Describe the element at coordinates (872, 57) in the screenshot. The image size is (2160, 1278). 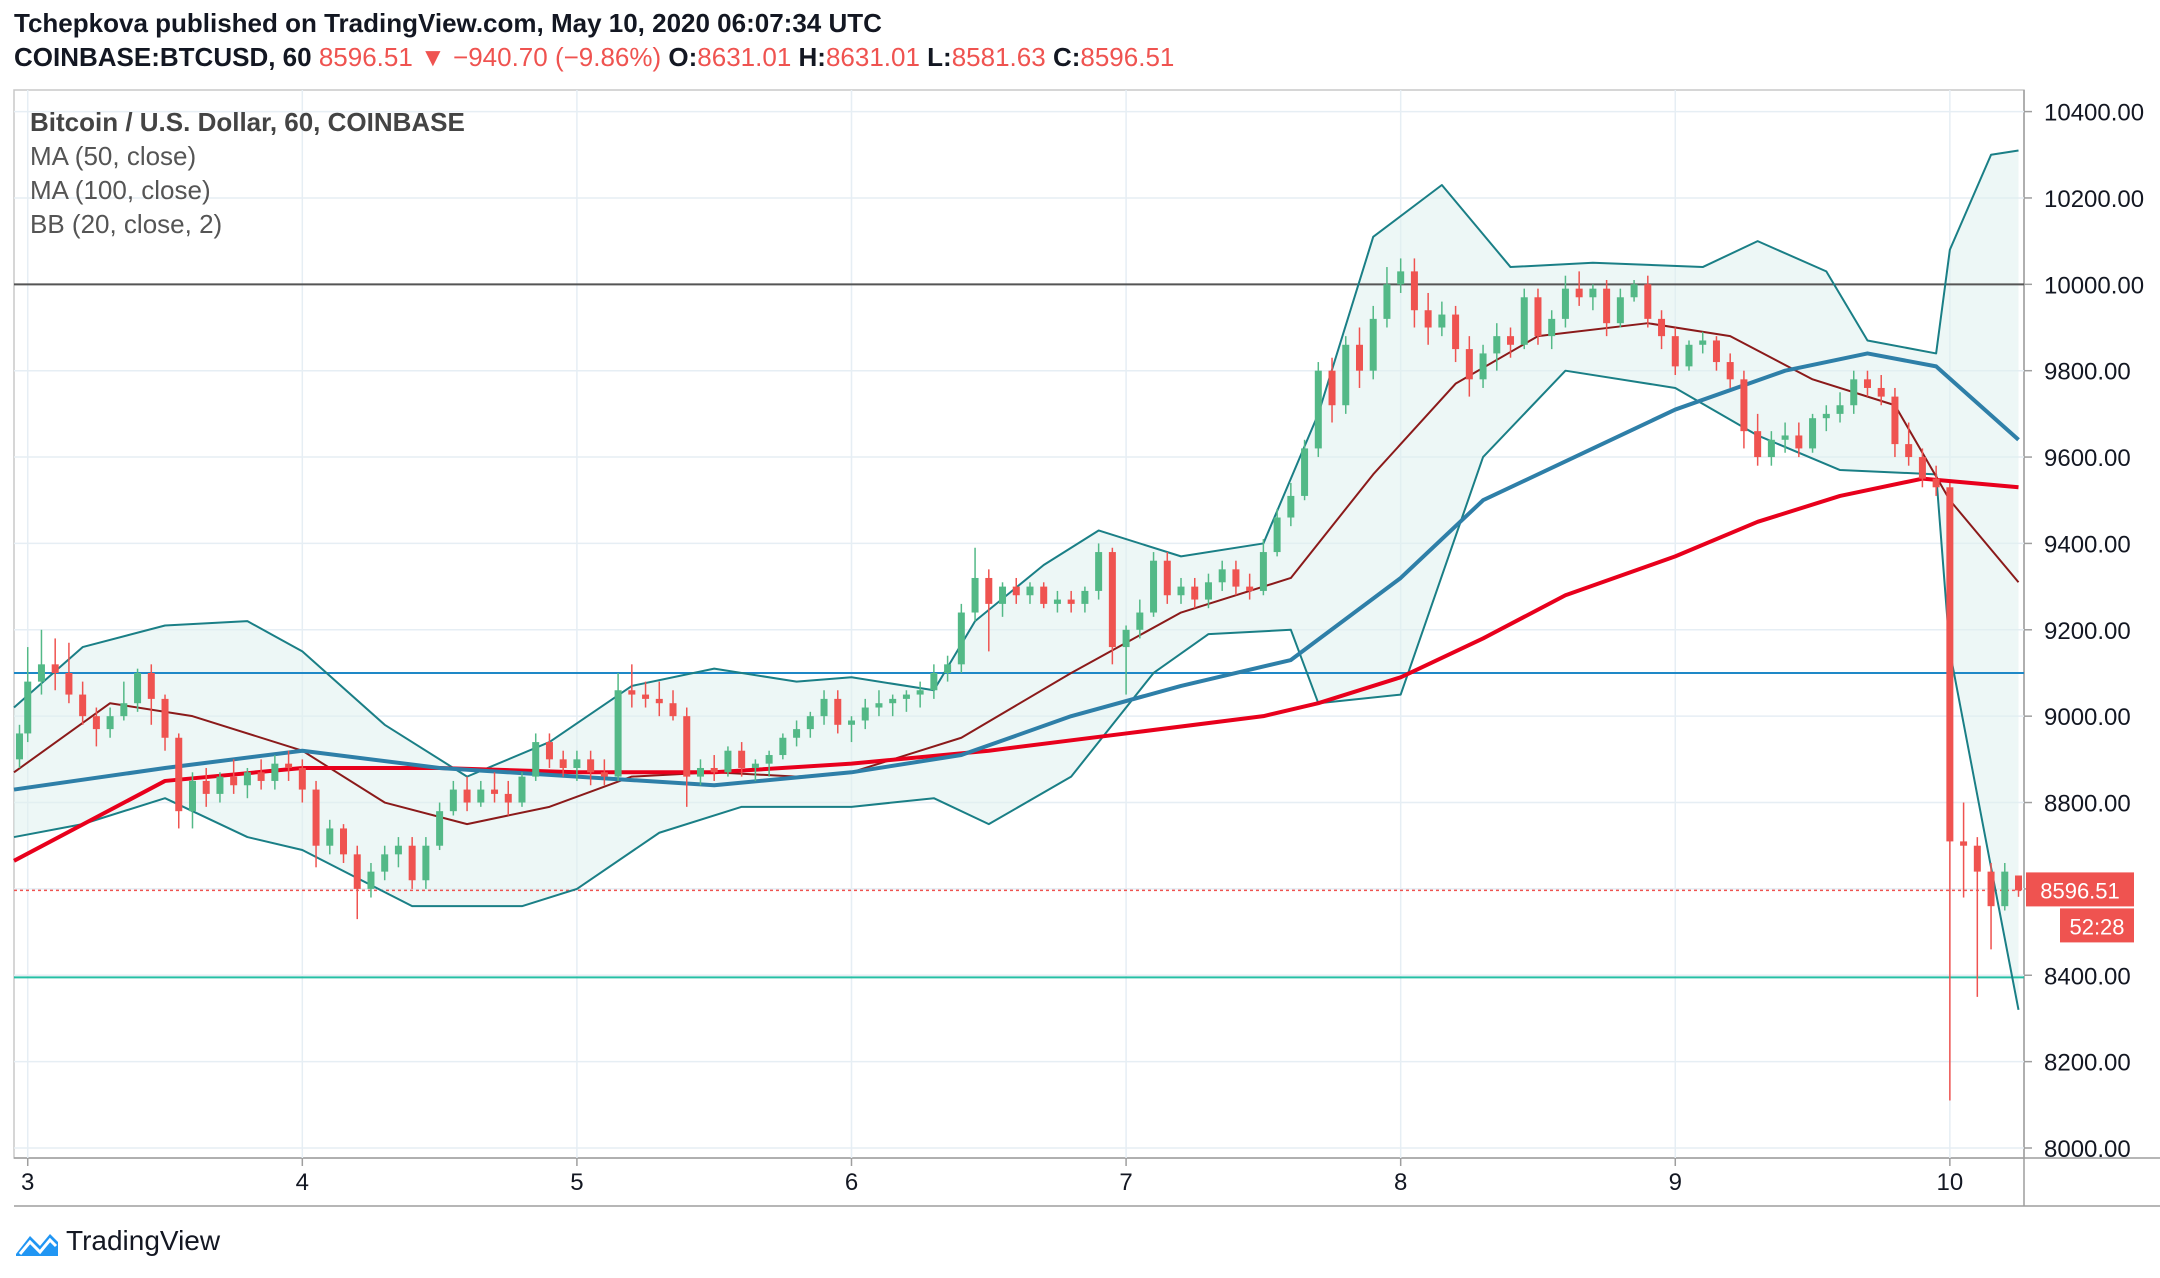
I see `high-value: 8631.01` at that location.